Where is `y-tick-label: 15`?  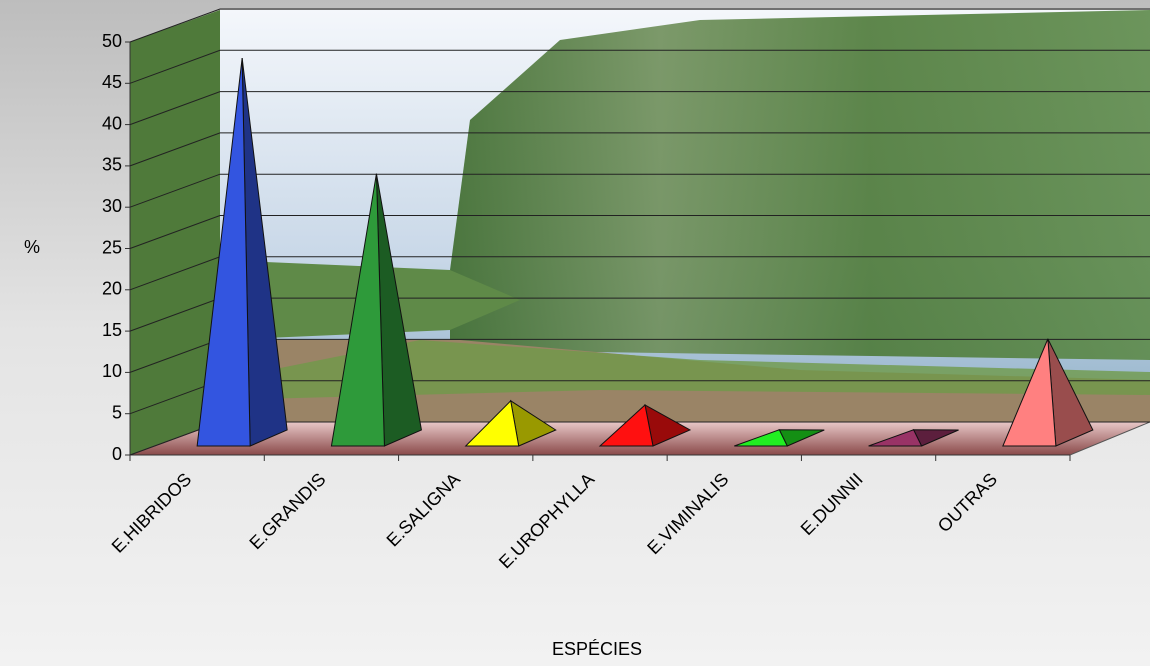 y-tick-label: 15 is located at coordinates (112, 330).